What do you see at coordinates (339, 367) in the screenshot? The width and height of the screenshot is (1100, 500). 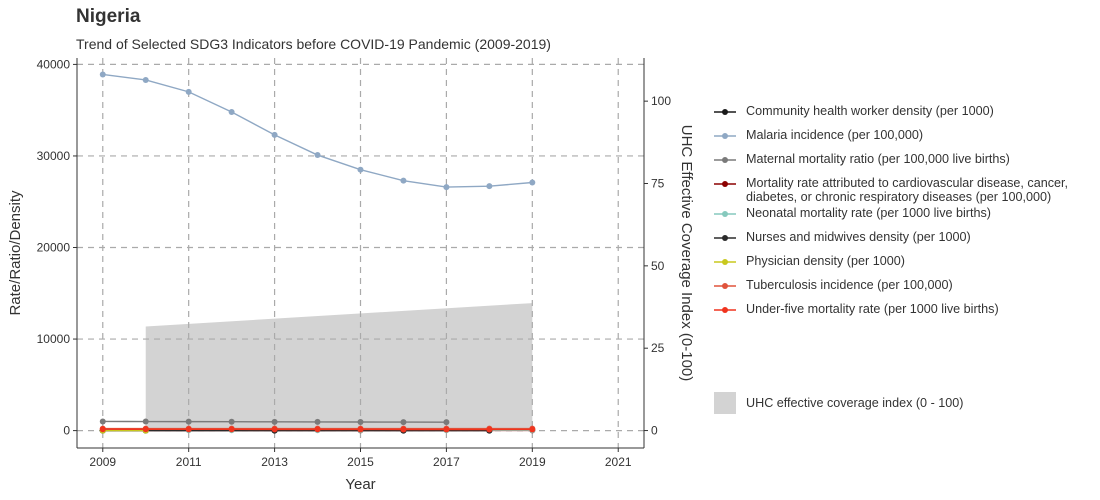 I see `uhc-area` at bounding box center [339, 367].